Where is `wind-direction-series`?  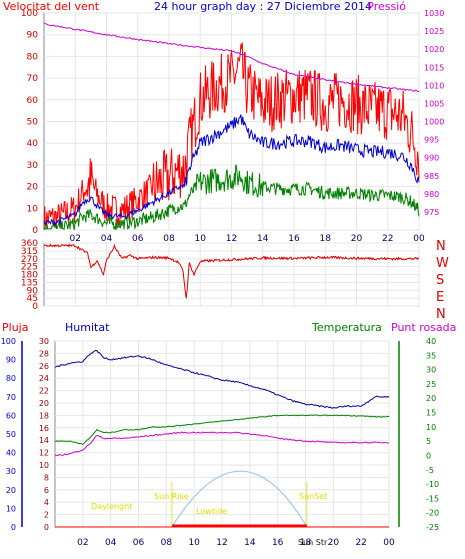
wind-direction-series is located at coordinates (231, 271).